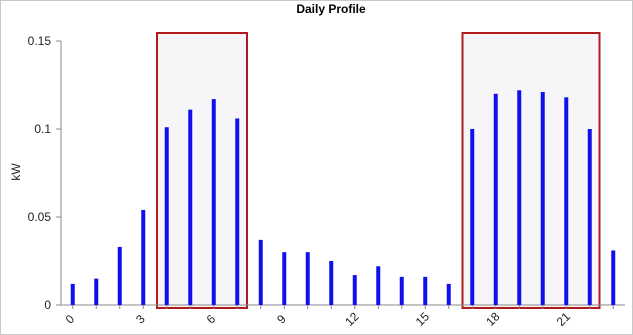  I want to click on x-tick-label: 0, so click(70, 319).